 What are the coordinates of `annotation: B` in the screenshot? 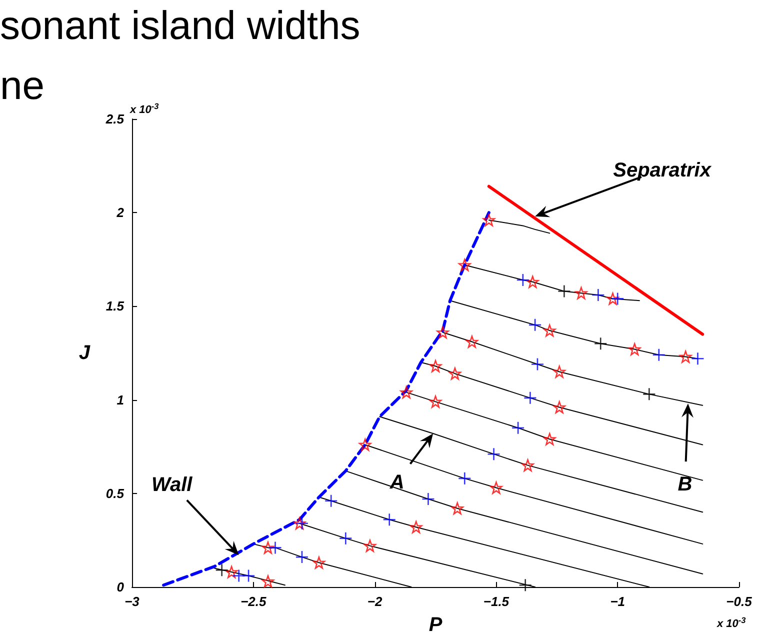 It's located at (685, 485).